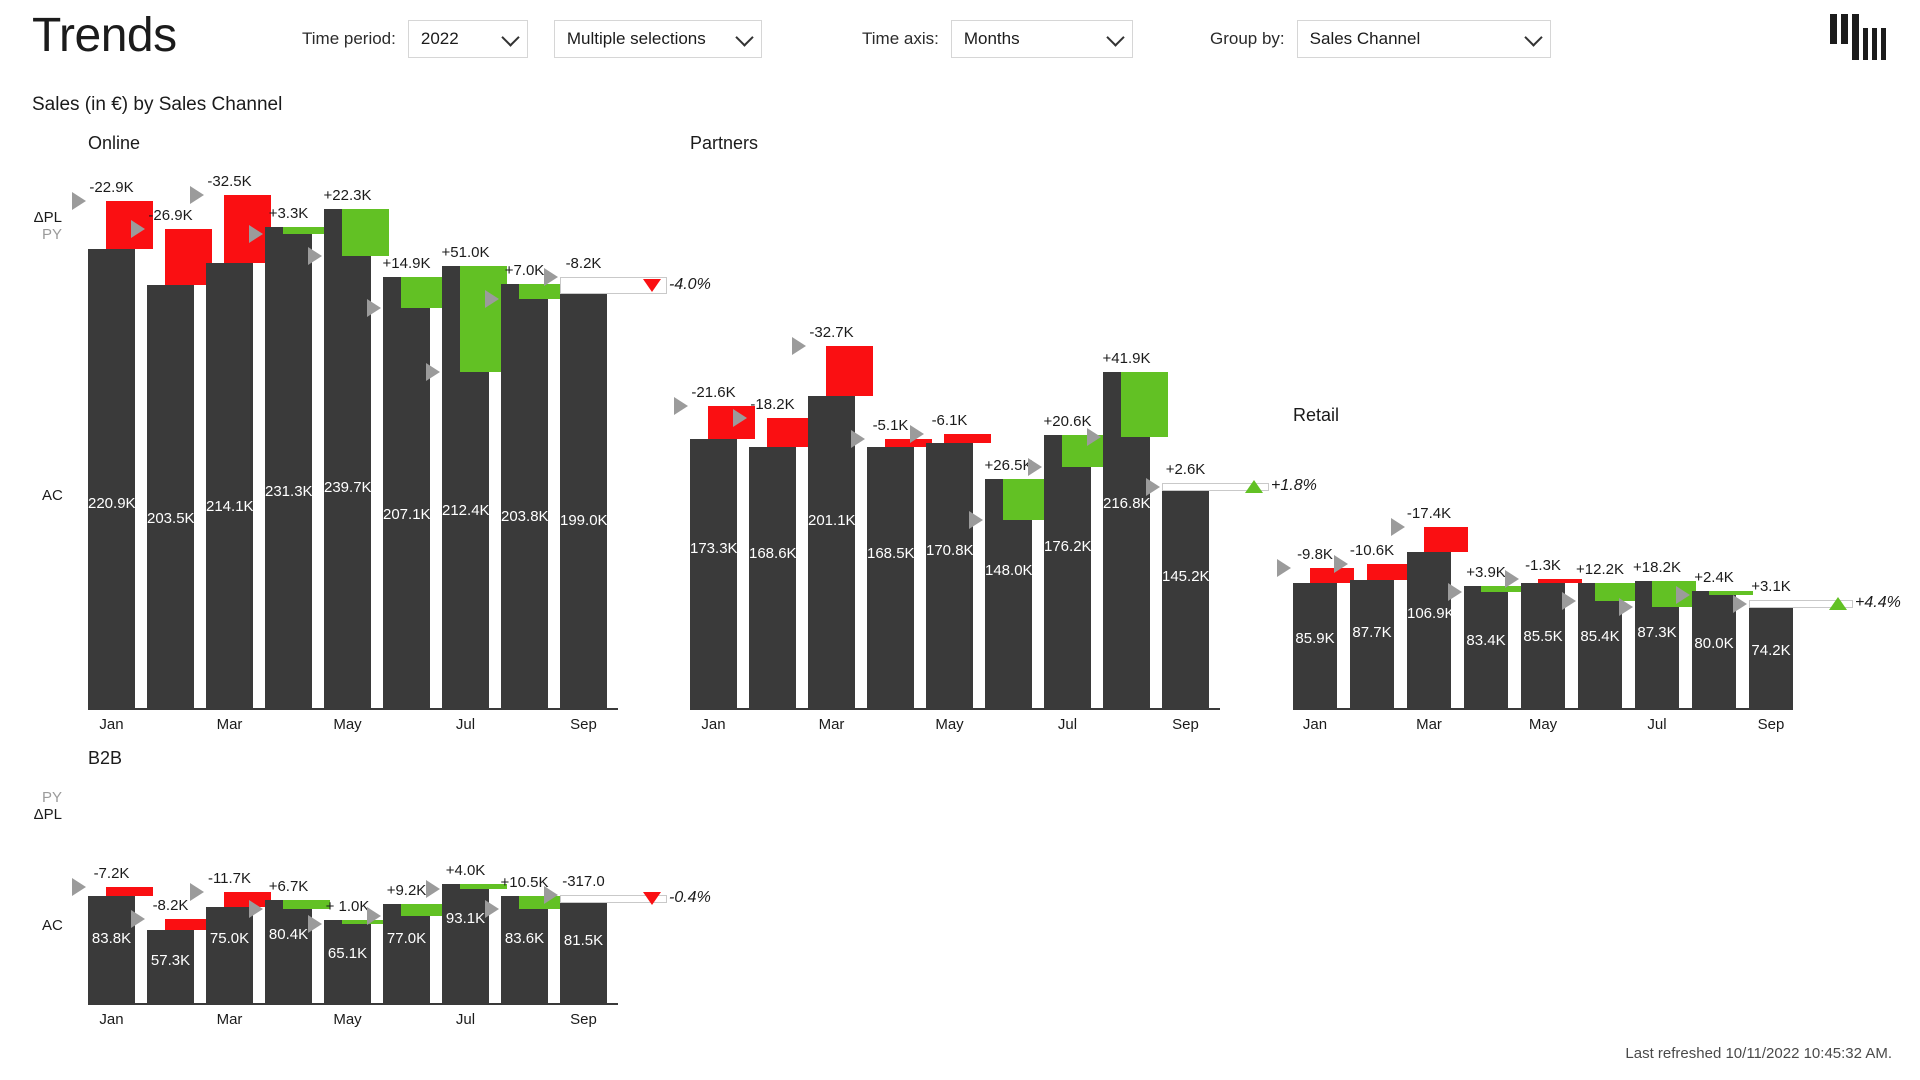  I want to click on legend-py-label: PY, so click(51, 797).